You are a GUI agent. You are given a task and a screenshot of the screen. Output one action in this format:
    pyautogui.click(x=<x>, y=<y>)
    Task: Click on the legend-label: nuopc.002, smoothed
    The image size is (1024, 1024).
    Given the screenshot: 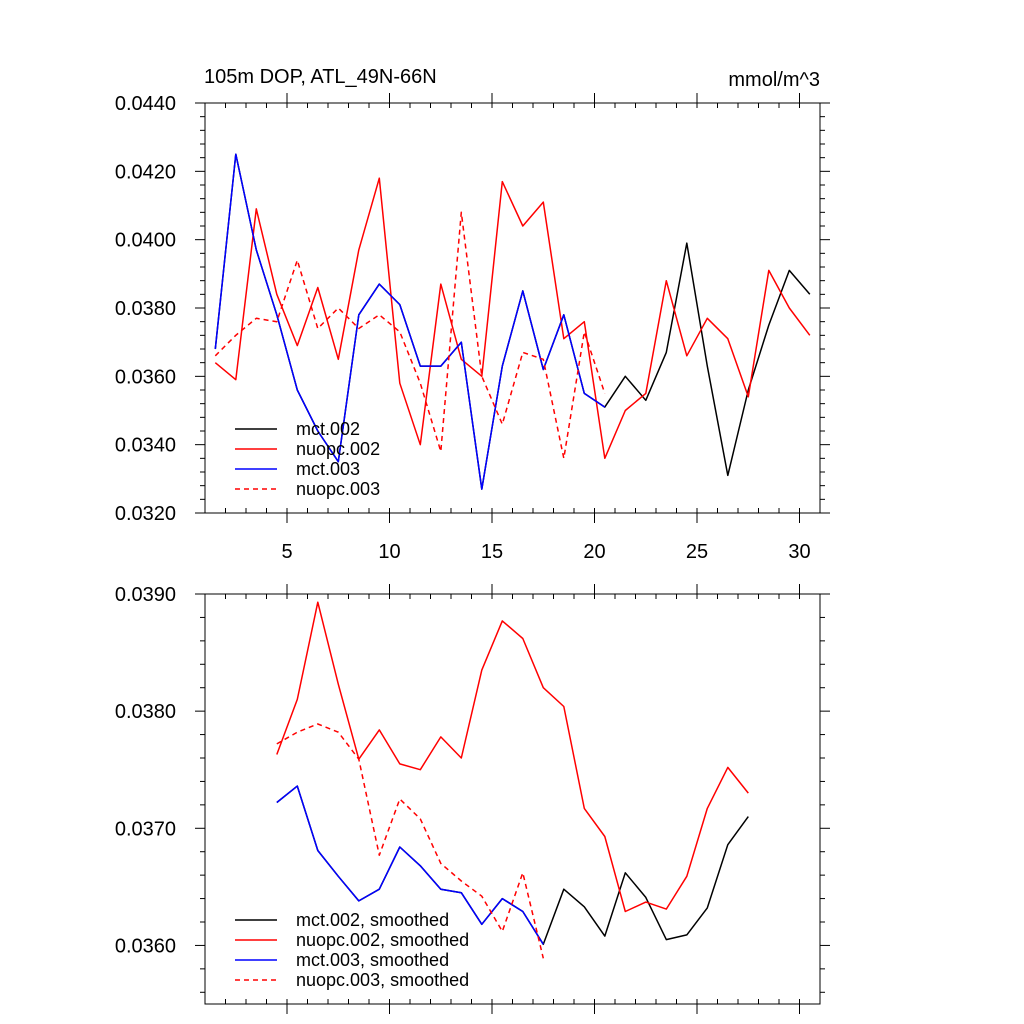 What is the action you would take?
    pyautogui.click(x=382, y=940)
    